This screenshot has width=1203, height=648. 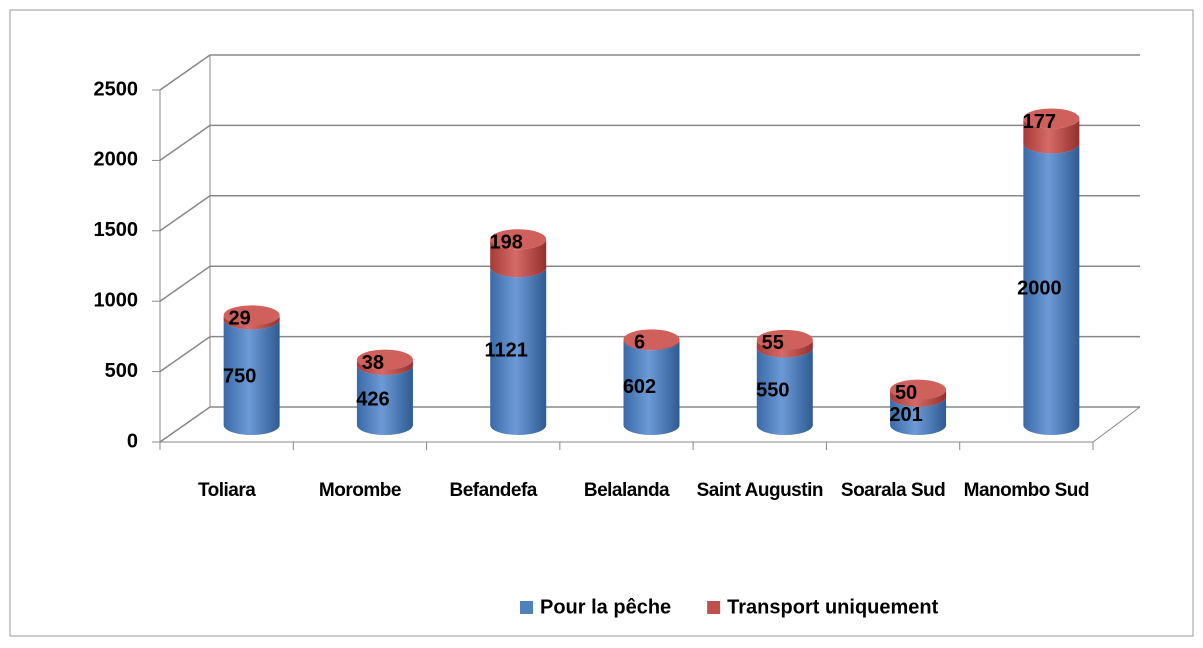 I want to click on value-label: 550, so click(x=772, y=391).